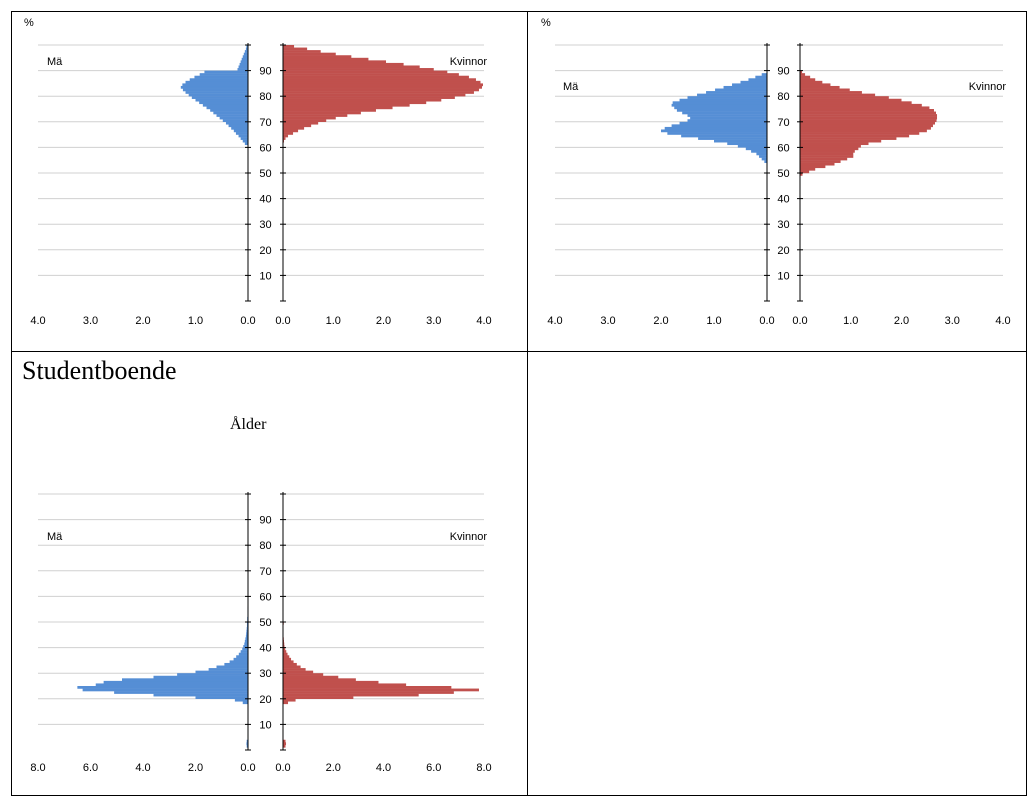 Image resolution: width=1033 pixels, height=798 pixels. What do you see at coordinates (607, 321) in the screenshot?
I see `x-tick-label-men: 3.0` at bounding box center [607, 321].